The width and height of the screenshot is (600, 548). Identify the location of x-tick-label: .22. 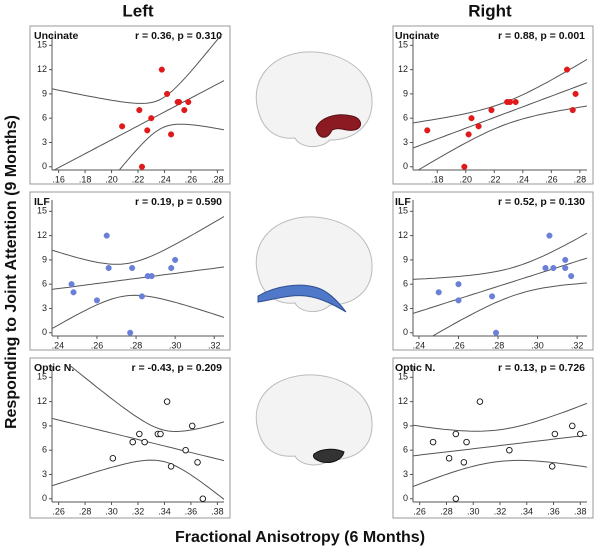
(138, 179).